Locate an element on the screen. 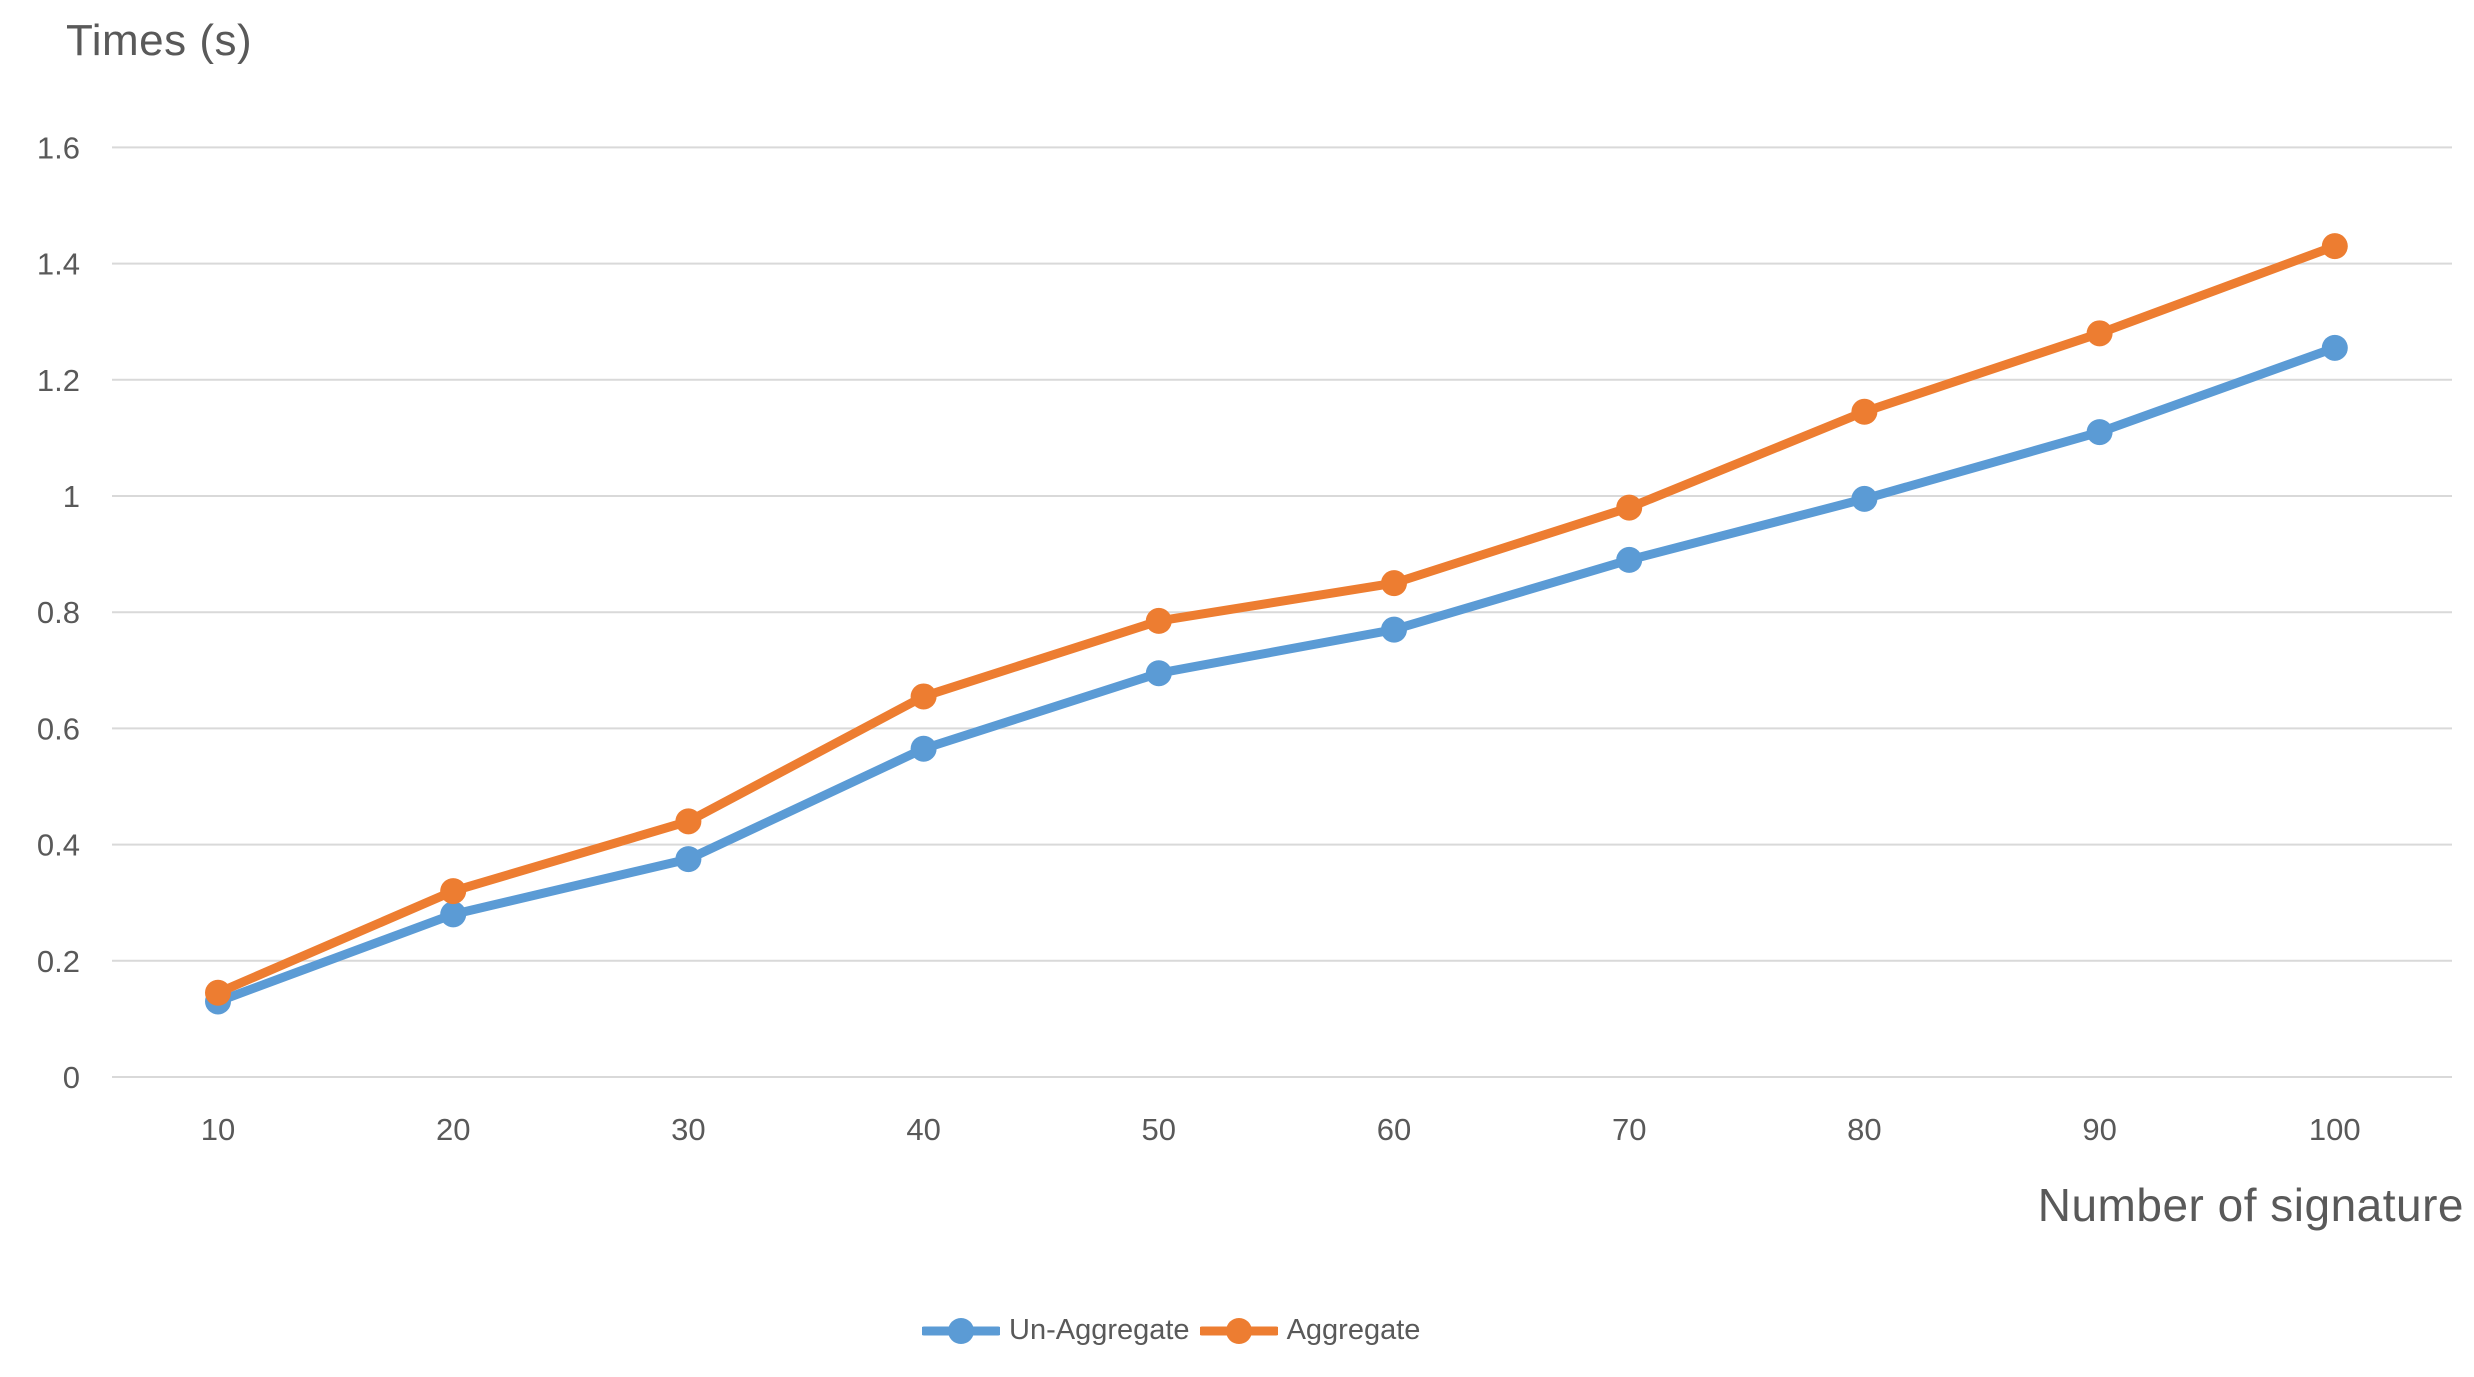 Image resolution: width=2474 pixels, height=1377 pixels. x-axis-title: Number of signature is located at coordinates (2250, 1205).